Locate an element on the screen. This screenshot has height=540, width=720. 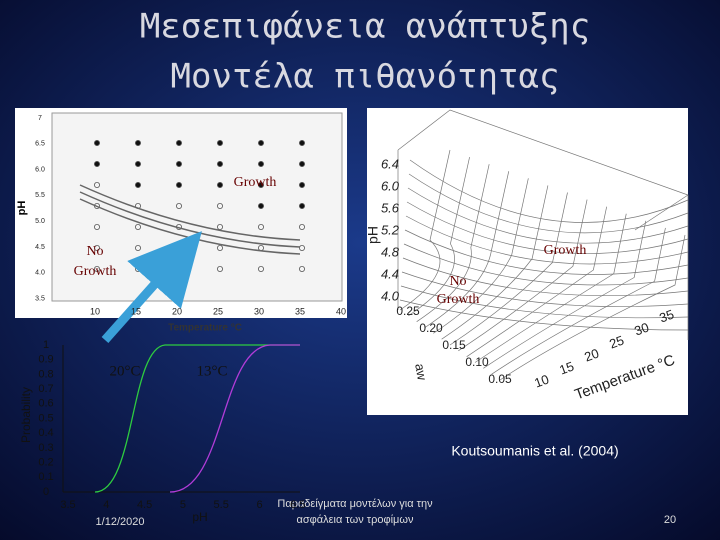
growth-points is located at coordinates (199, 205).